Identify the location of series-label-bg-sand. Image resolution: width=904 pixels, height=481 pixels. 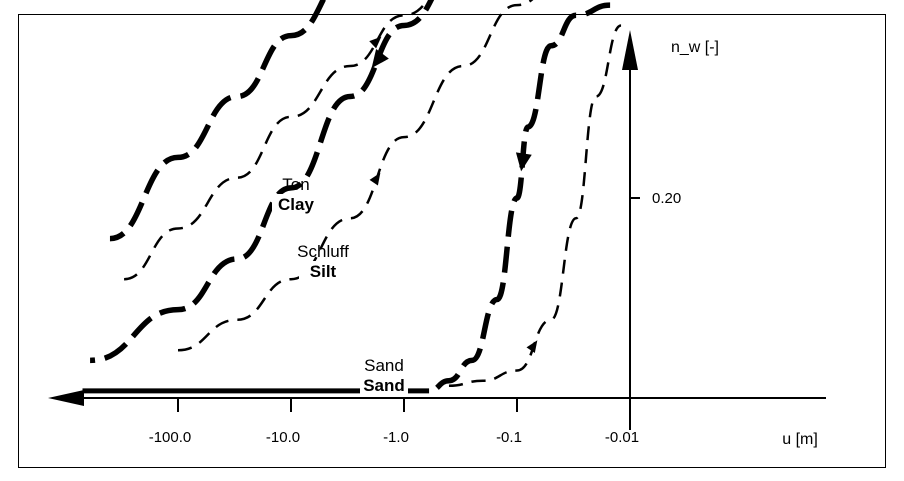
(384, 385).